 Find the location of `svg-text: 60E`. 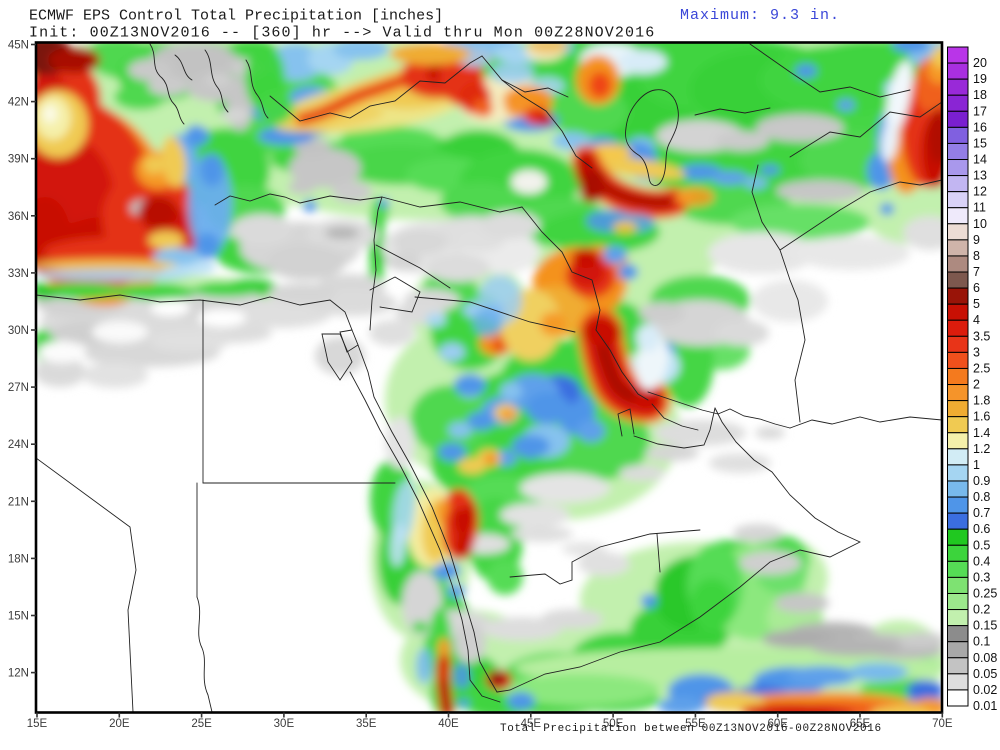

svg-text: 60E is located at coordinates (777, 724).